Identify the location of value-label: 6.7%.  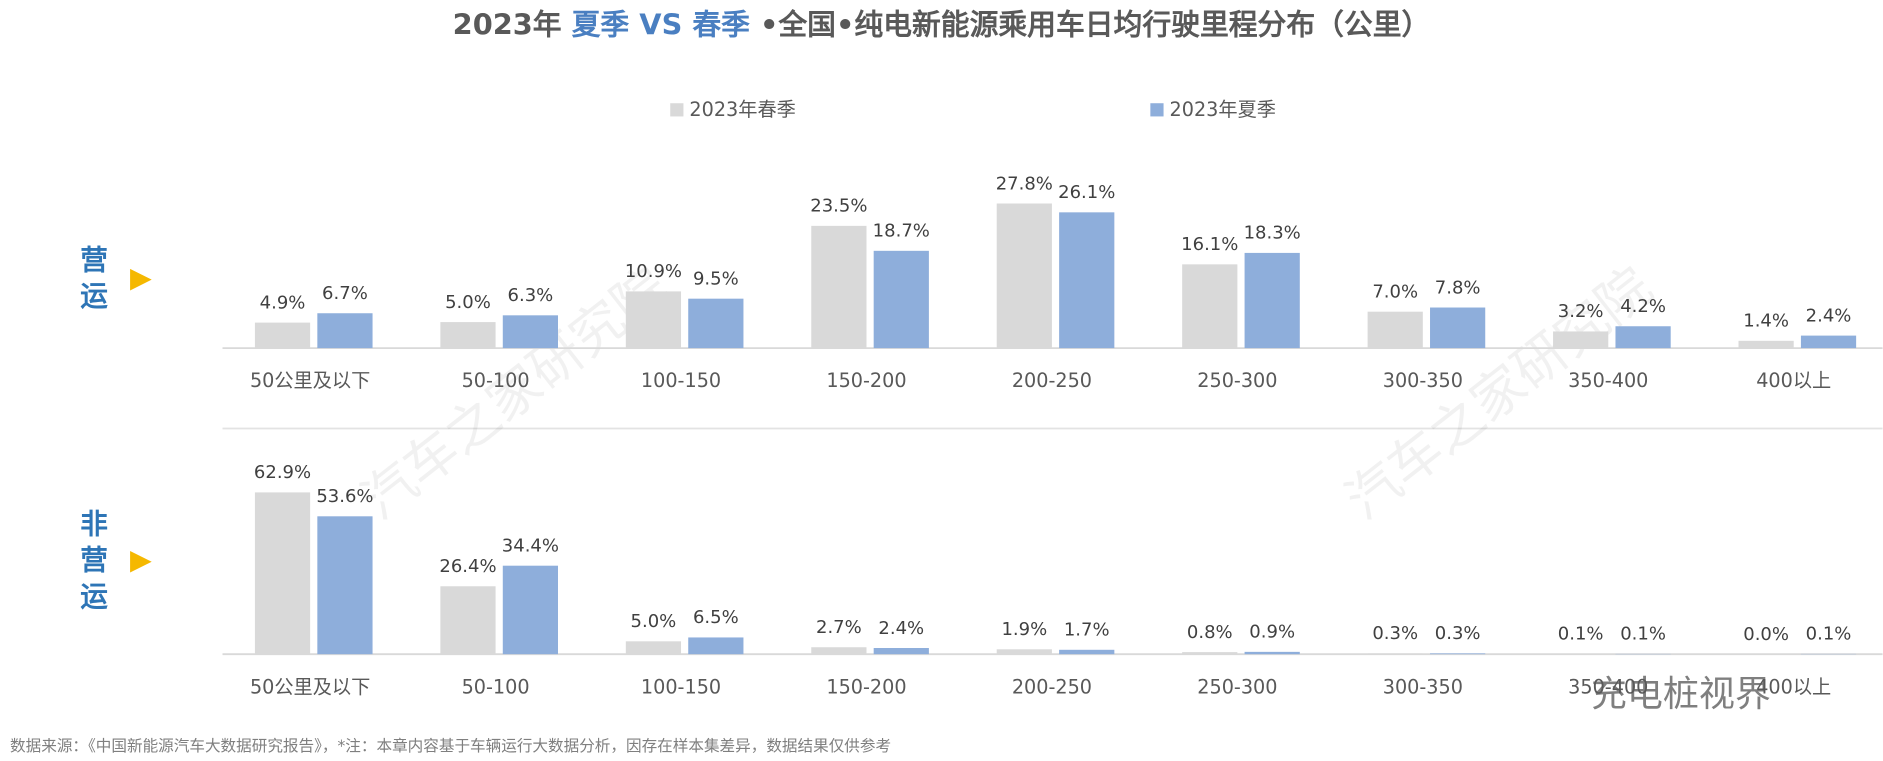
(345, 293).